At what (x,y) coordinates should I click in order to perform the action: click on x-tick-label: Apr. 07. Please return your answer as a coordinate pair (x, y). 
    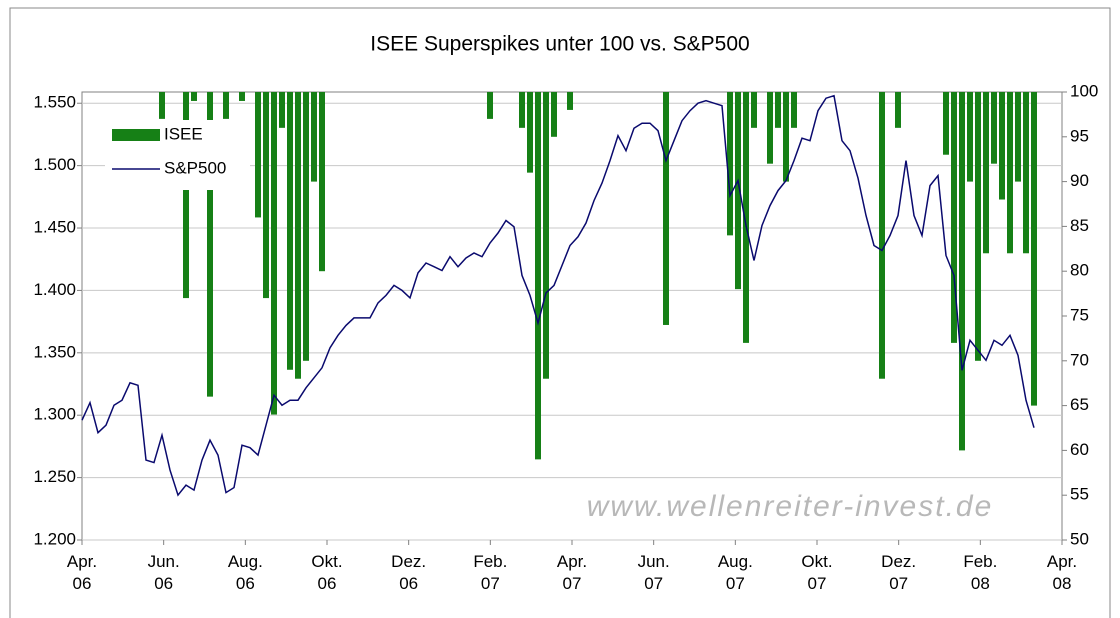
    Looking at the image, I should click on (572, 572).